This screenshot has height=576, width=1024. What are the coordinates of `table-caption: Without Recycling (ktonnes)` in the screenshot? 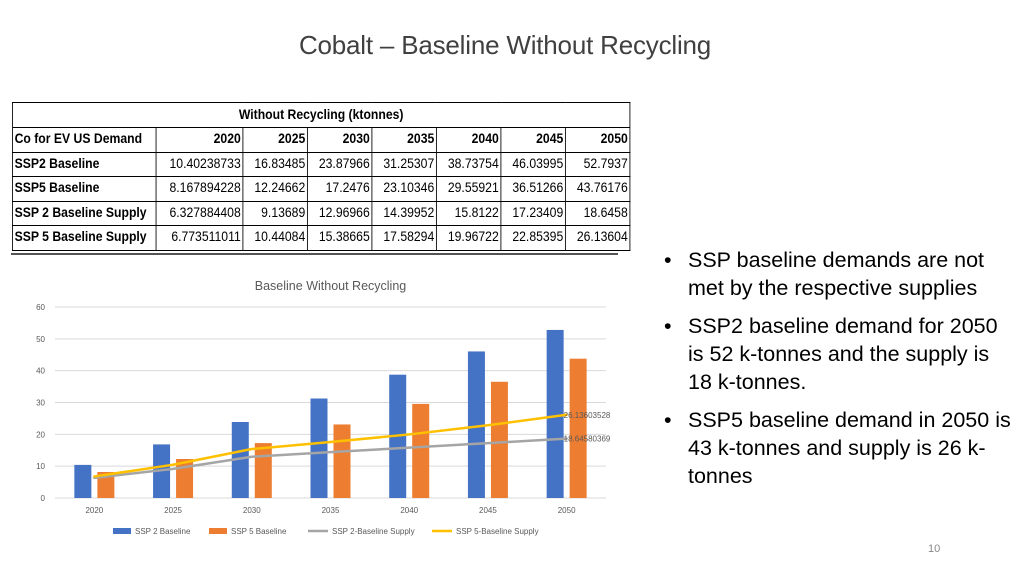 It's located at (321, 115).